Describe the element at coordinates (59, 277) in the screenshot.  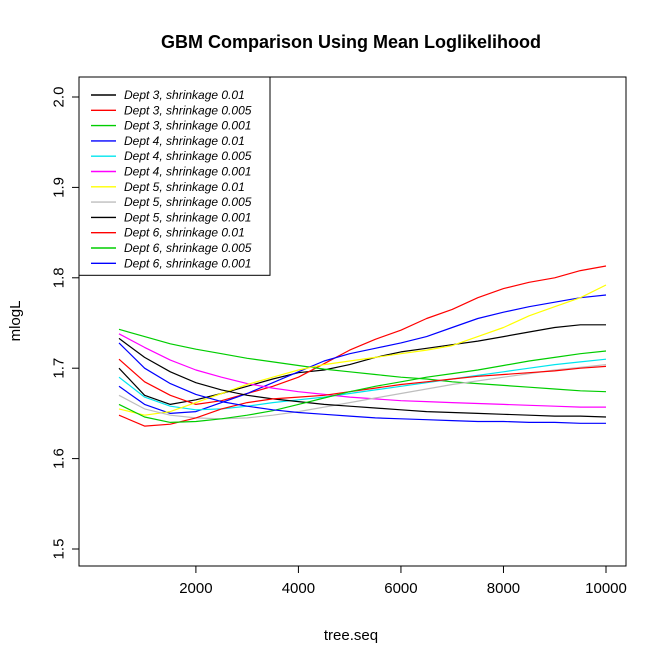
I see `y-tick-label: 1.8` at that location.